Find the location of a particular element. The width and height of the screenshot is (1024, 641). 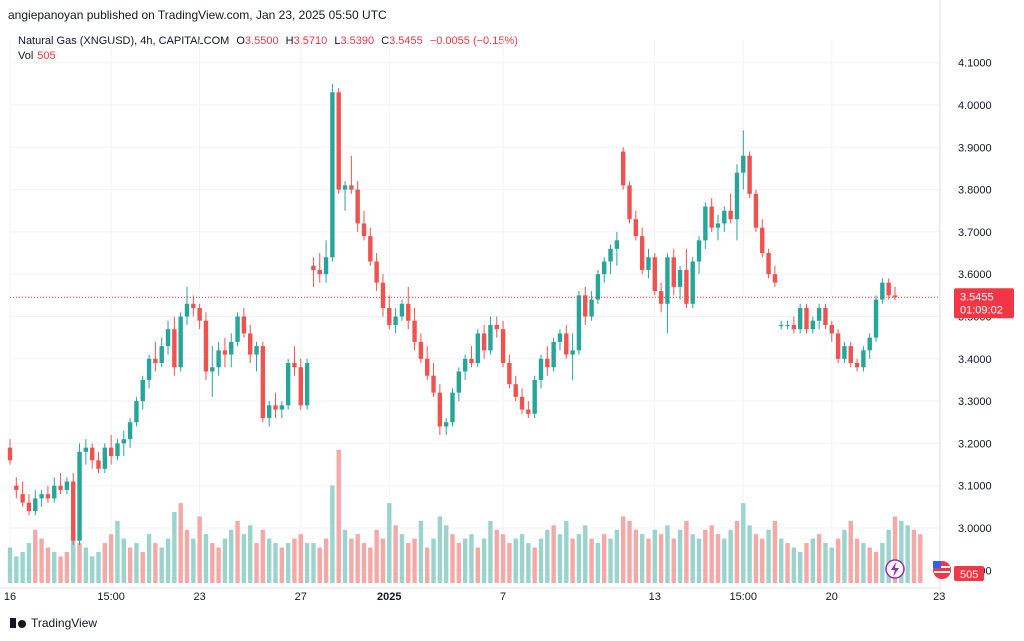

tradingview-brand: TradingView is located at coordinates (53, 623).